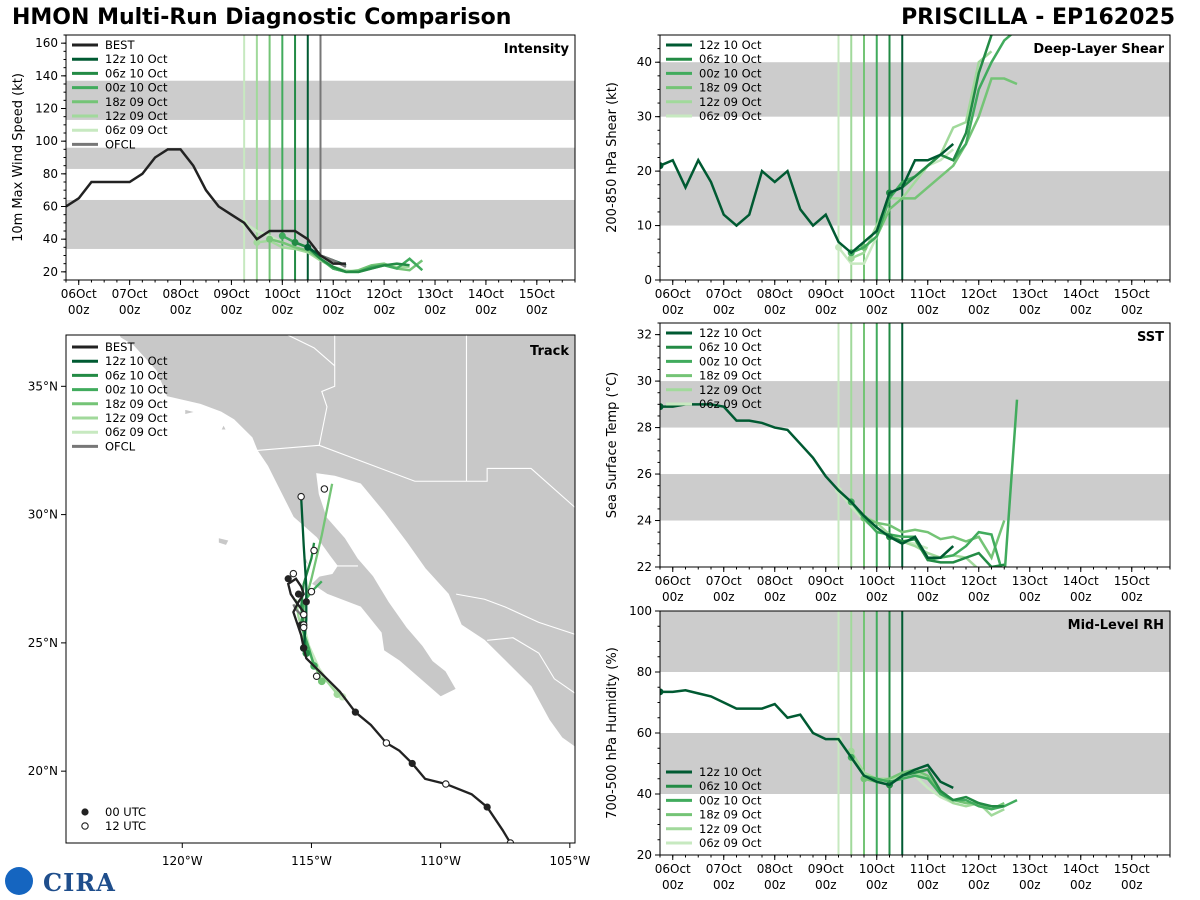 The height and width of the screenshot is (900, 1200). What do you see at coordinates (644, 428) in the screenshot?
I see `y-tick-label: 28` at bounding box center [644, 428].